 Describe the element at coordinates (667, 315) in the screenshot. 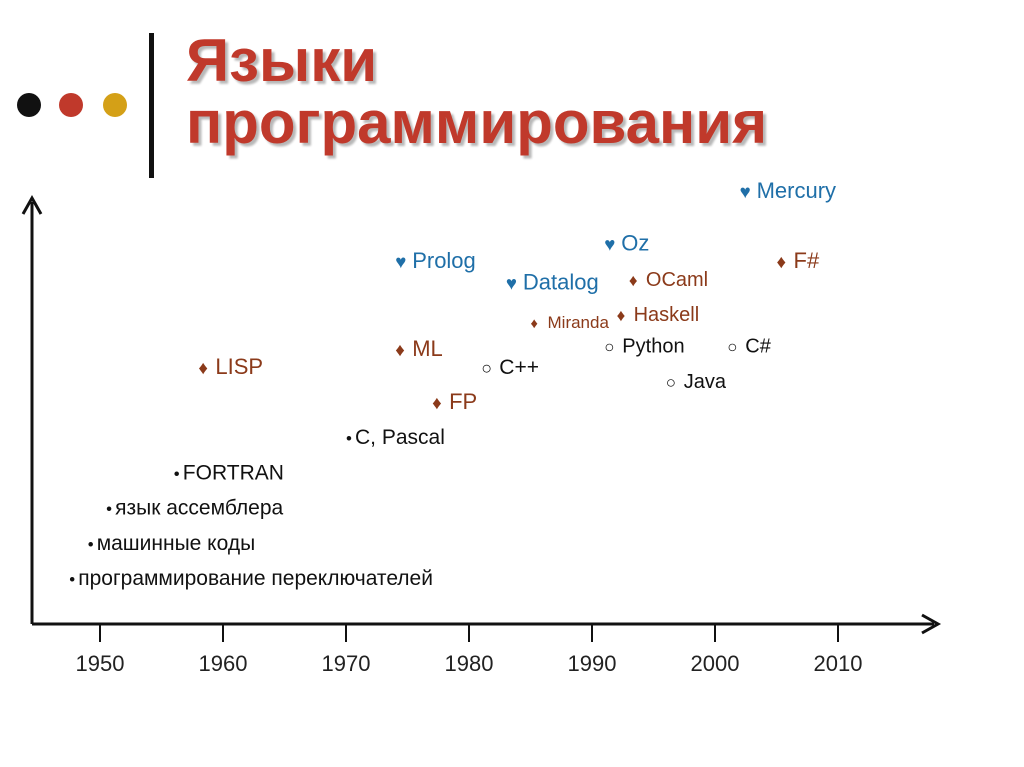

I see `item-label: Haskell` at that location.